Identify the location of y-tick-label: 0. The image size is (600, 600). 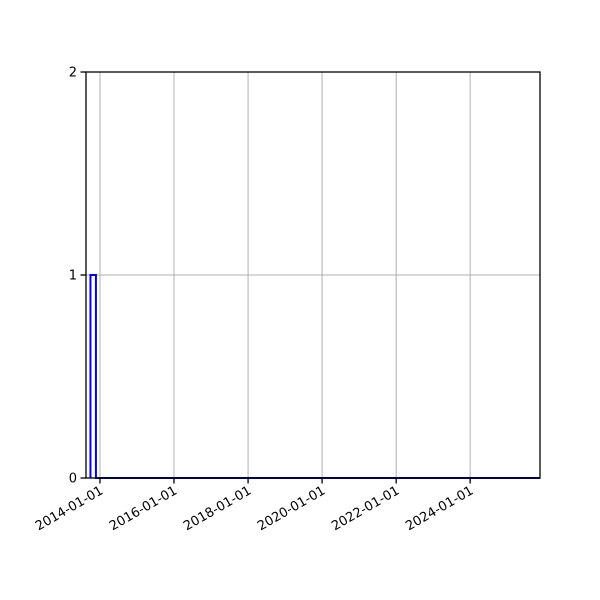
(73, 479).